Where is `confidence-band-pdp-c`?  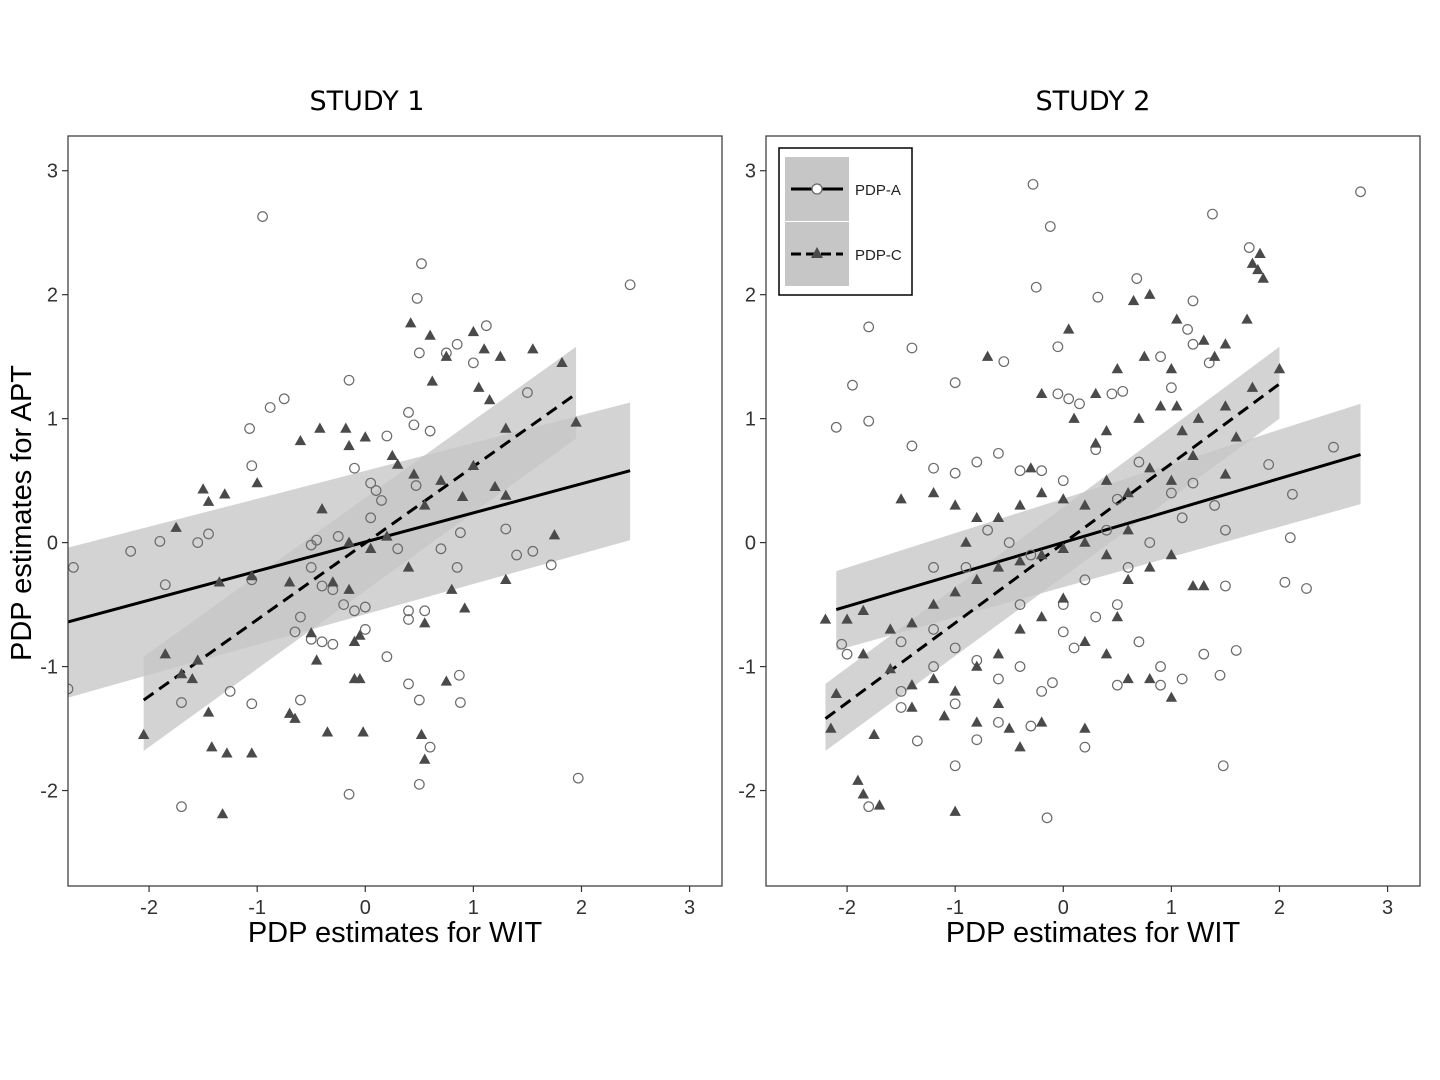
confidence-band-pdp-c is located at coordinates (360, 548).